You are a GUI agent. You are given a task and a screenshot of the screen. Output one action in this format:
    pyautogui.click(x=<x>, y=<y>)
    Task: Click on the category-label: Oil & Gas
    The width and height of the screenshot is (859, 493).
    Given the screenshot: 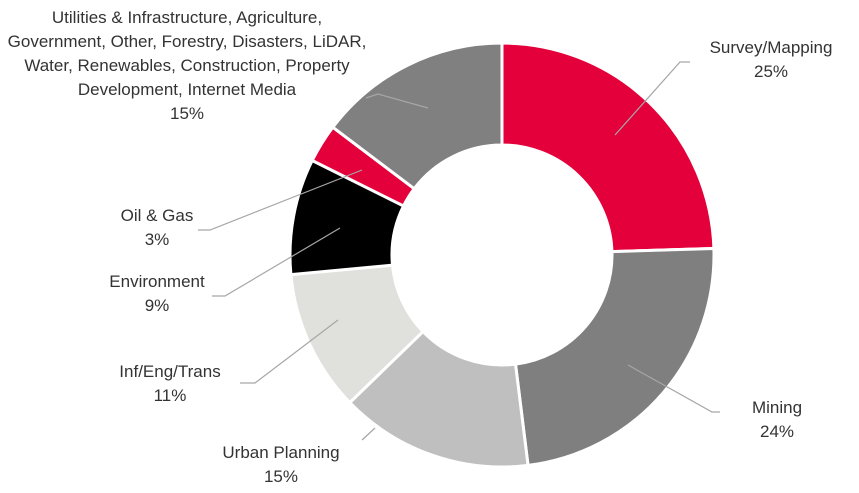 What is the action you would take?
    pyautogui.click(x=157, y=215)
    